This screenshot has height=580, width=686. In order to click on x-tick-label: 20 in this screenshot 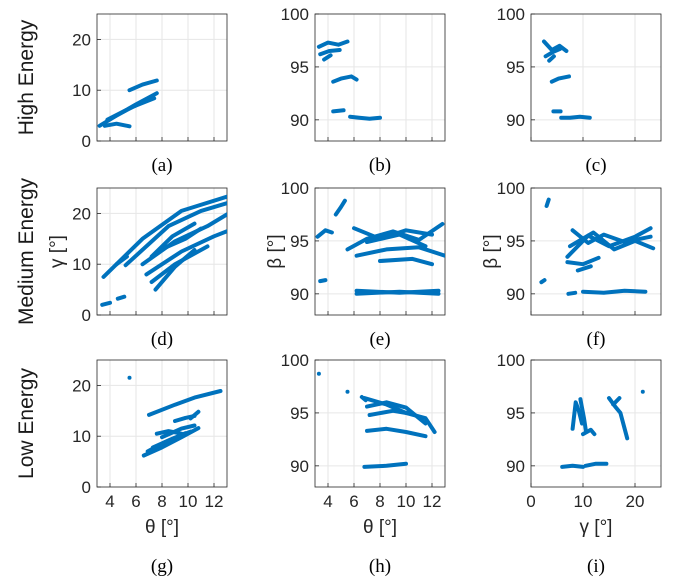, I will do `click(635, 501)`.